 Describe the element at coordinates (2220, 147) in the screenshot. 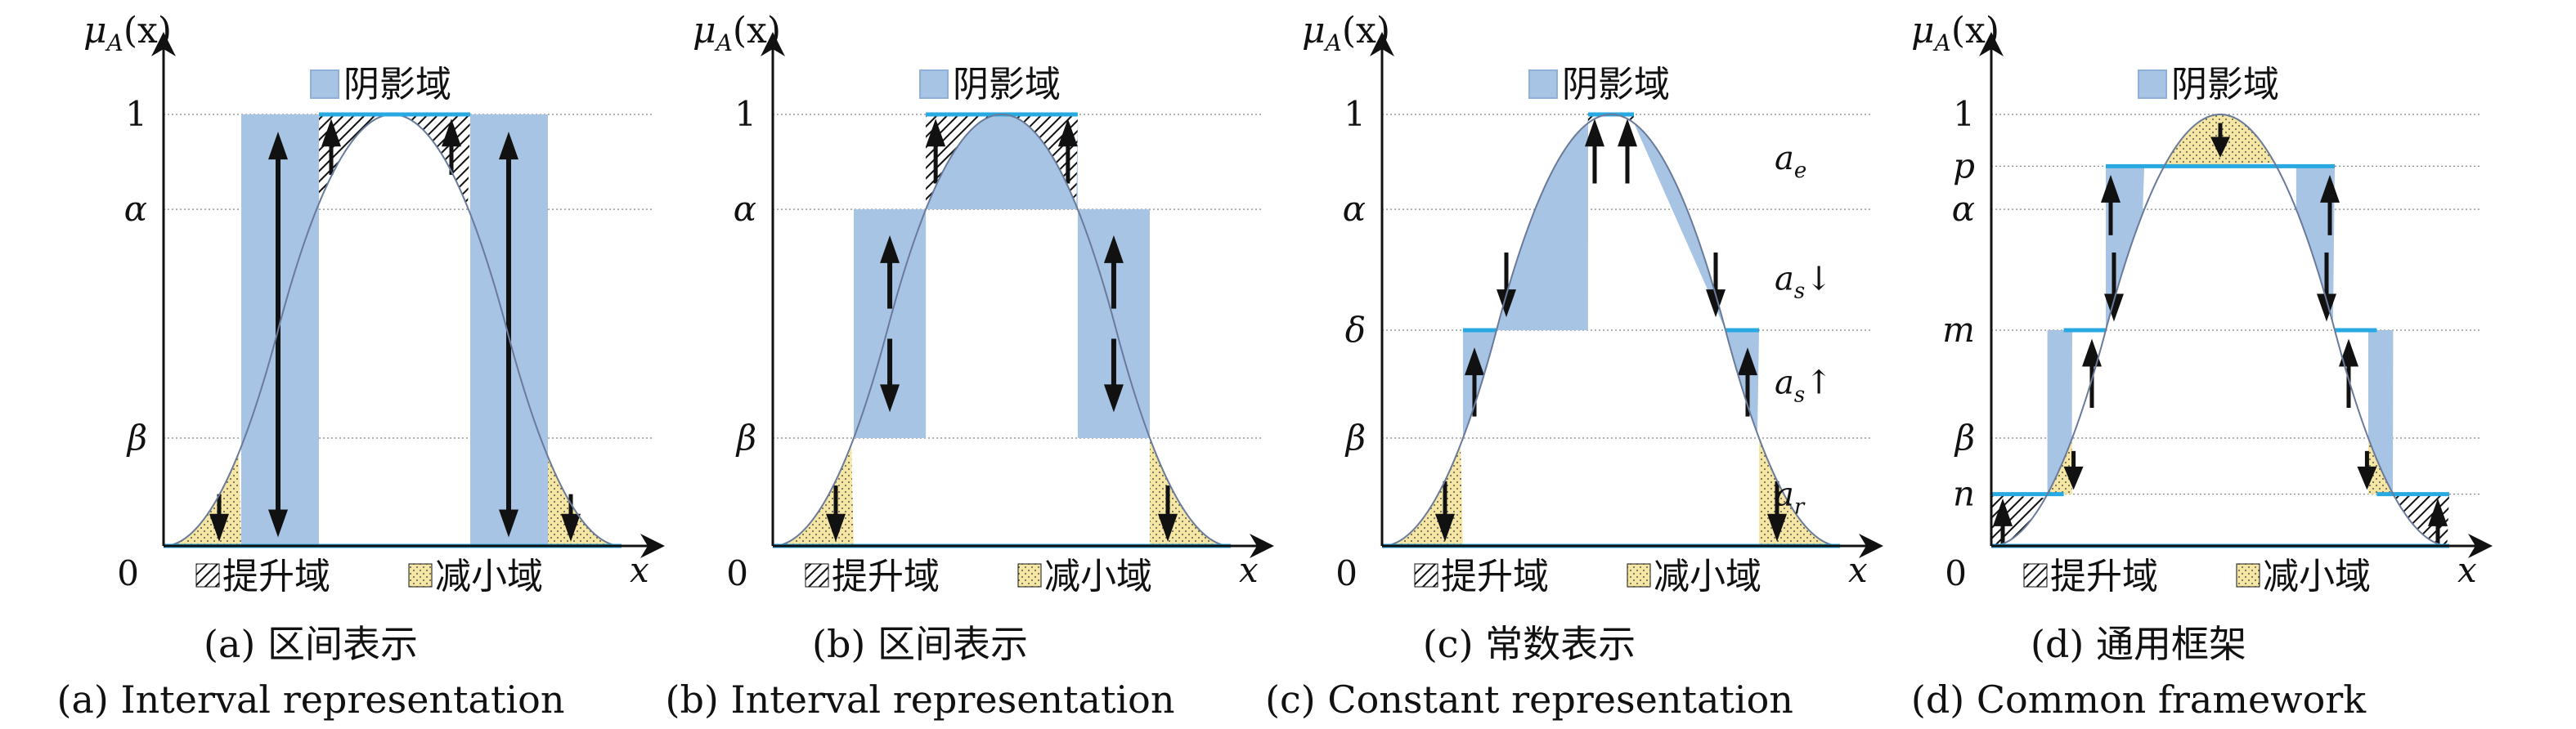

I see `reduce-arrow-5-head` at that location.